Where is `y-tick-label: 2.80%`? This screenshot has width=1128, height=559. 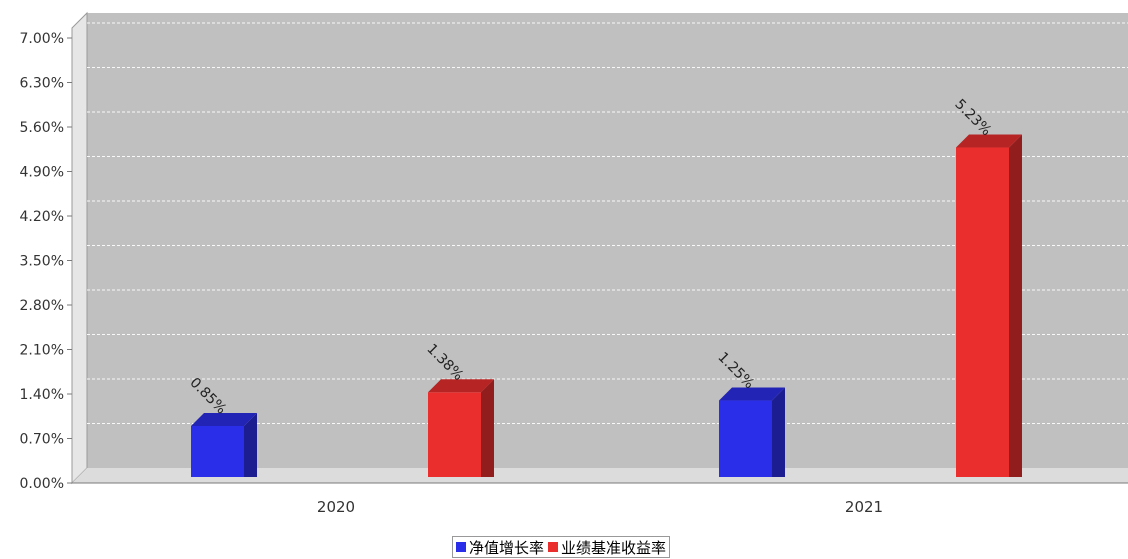
y-tick-label: 2.80% is located at coordinates (42, 306).